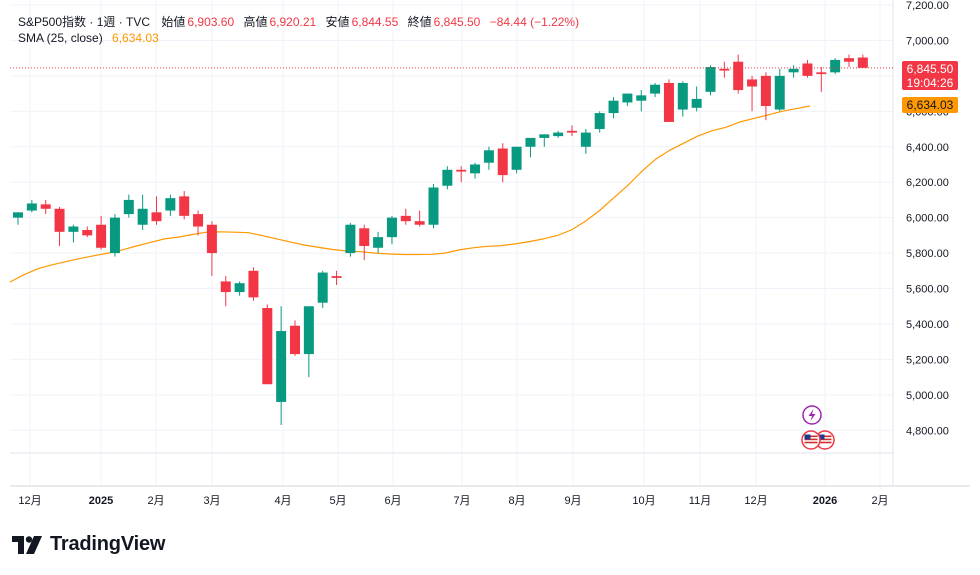 The image size is (980, 575). Describe the element at coordinates (293, 22) in the screenshot. I see `high-value: 6,920.21` at that location.